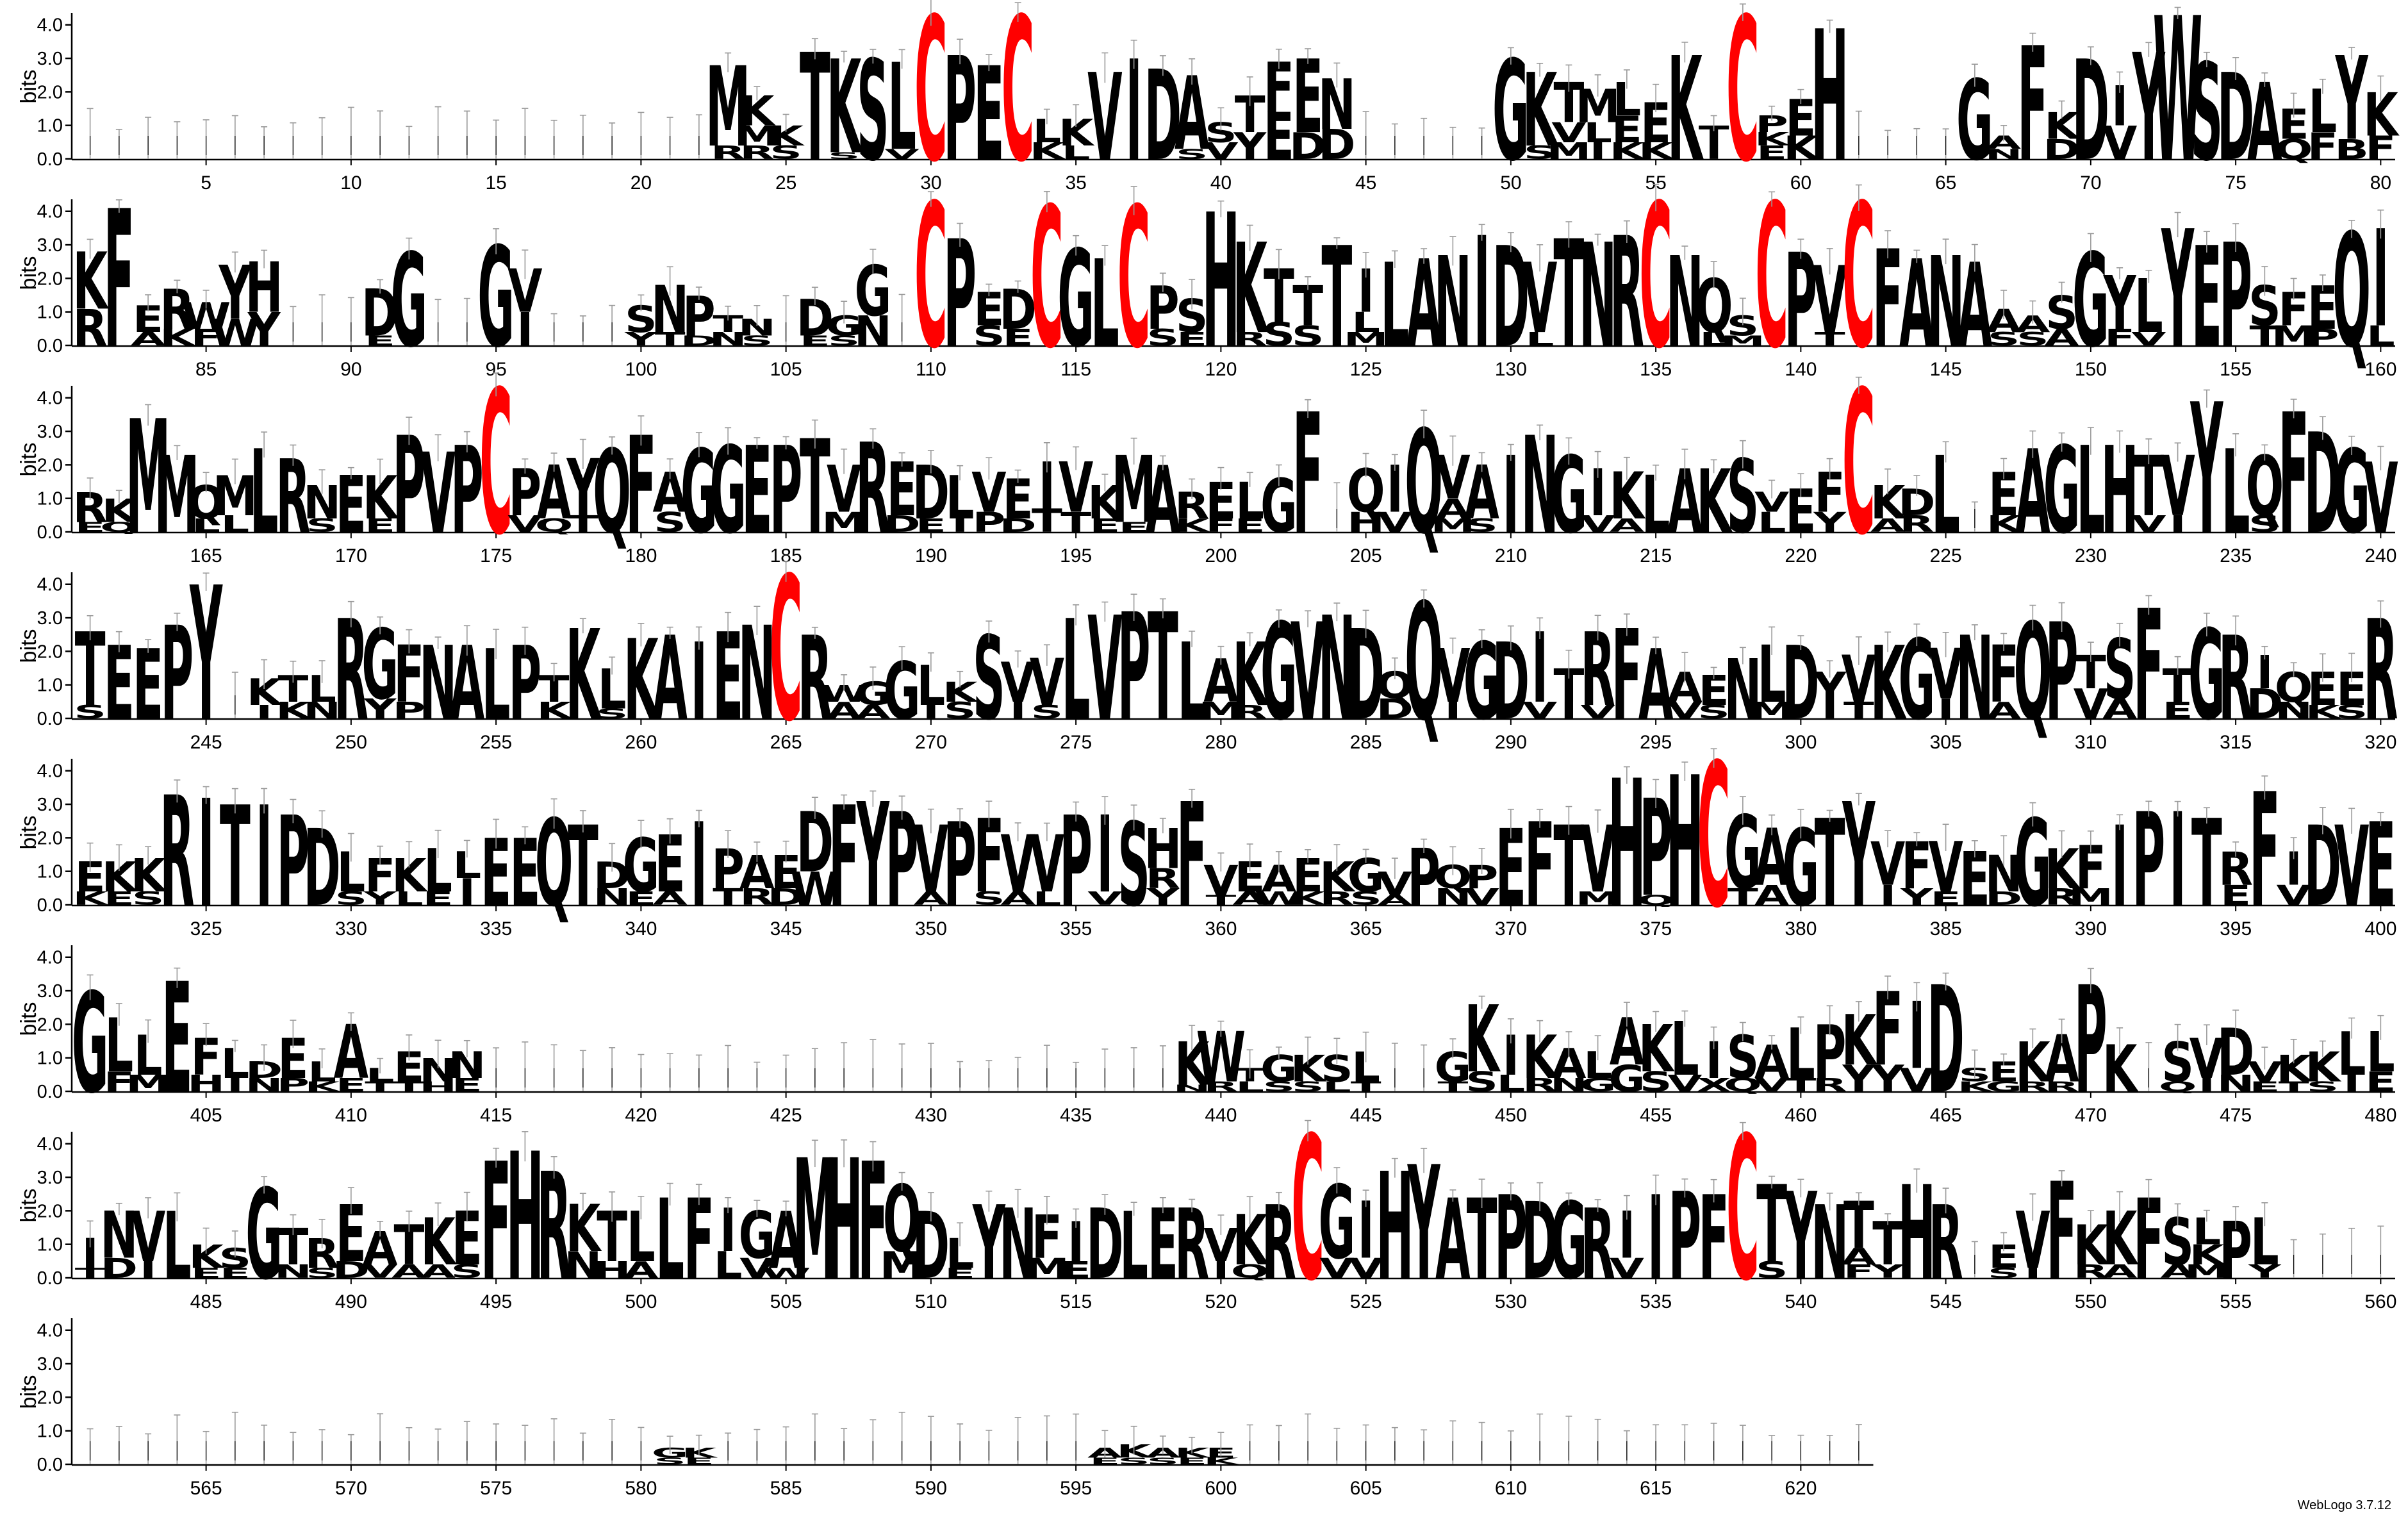  What do you see at coordinates (1511, 1301) in the screenshot?
I see `x-tick-label: 530` at bounding box center [1511, 1301].